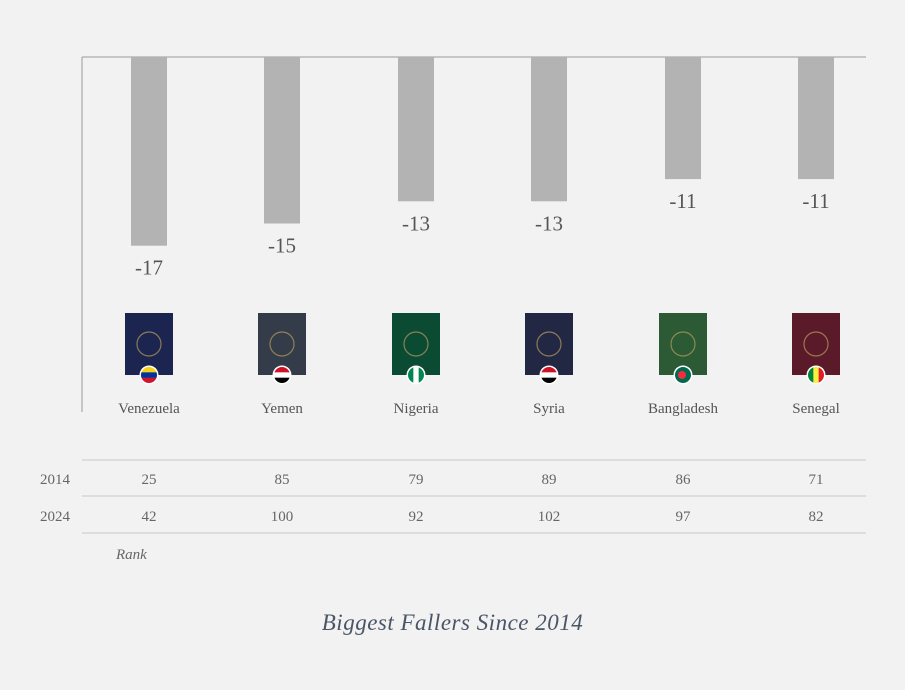 The image size is (905, 690). Describe the element at coordinates (816, 480) in the screenshot. I see `rank-cell: 71` at that location.